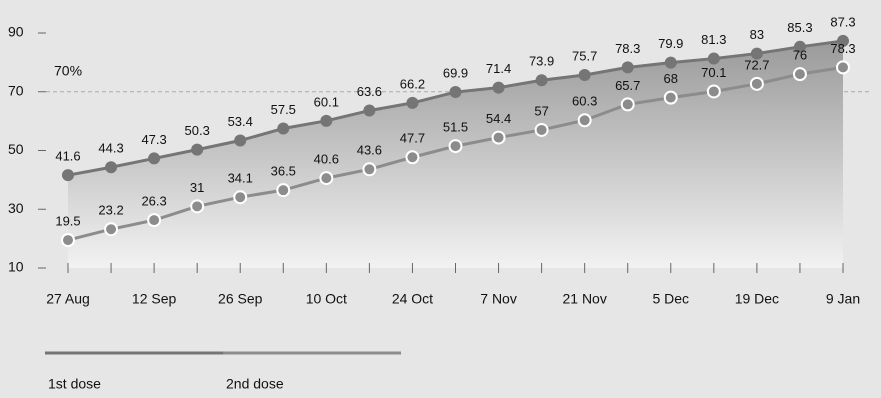 Image resolution: width=881 pixels, height=398 pixels. Describe the element at coordinates (670, 299) in the screenshot. I see `x-tick-label: 5 Dec` at that location.